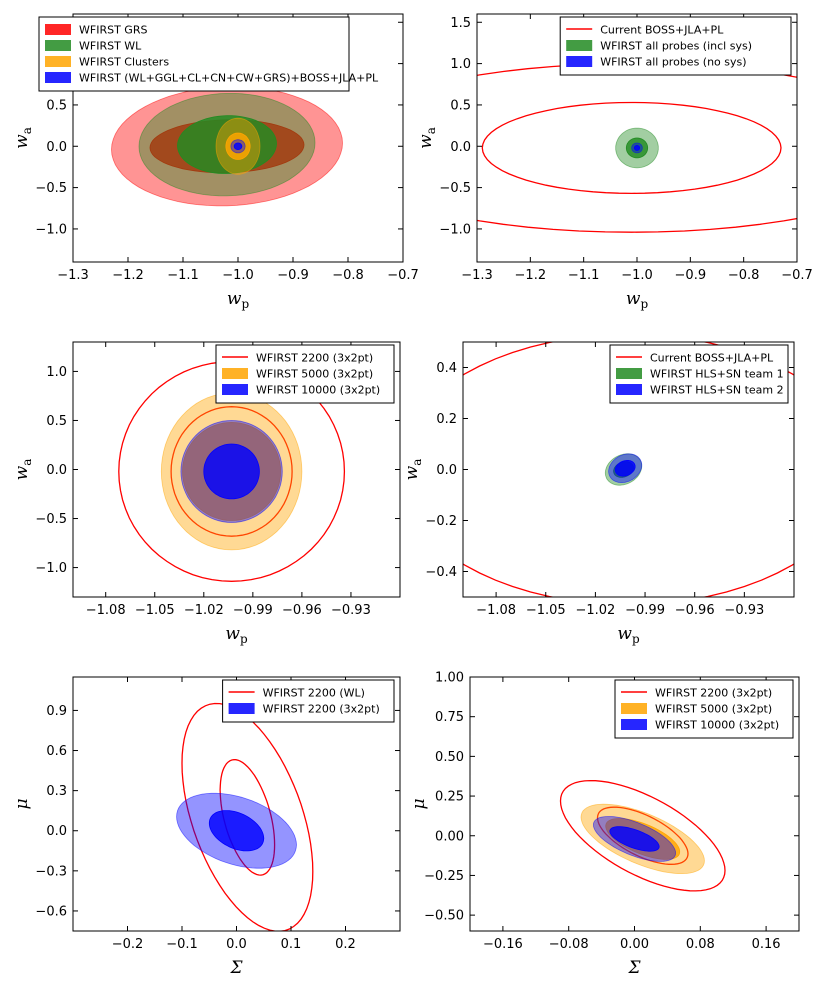  What do you see at coordinates (713, 709) in the screenshot?
I see `legend-label: WFIRST 5000 (3x2pt)` at bounding box center [713, 709].